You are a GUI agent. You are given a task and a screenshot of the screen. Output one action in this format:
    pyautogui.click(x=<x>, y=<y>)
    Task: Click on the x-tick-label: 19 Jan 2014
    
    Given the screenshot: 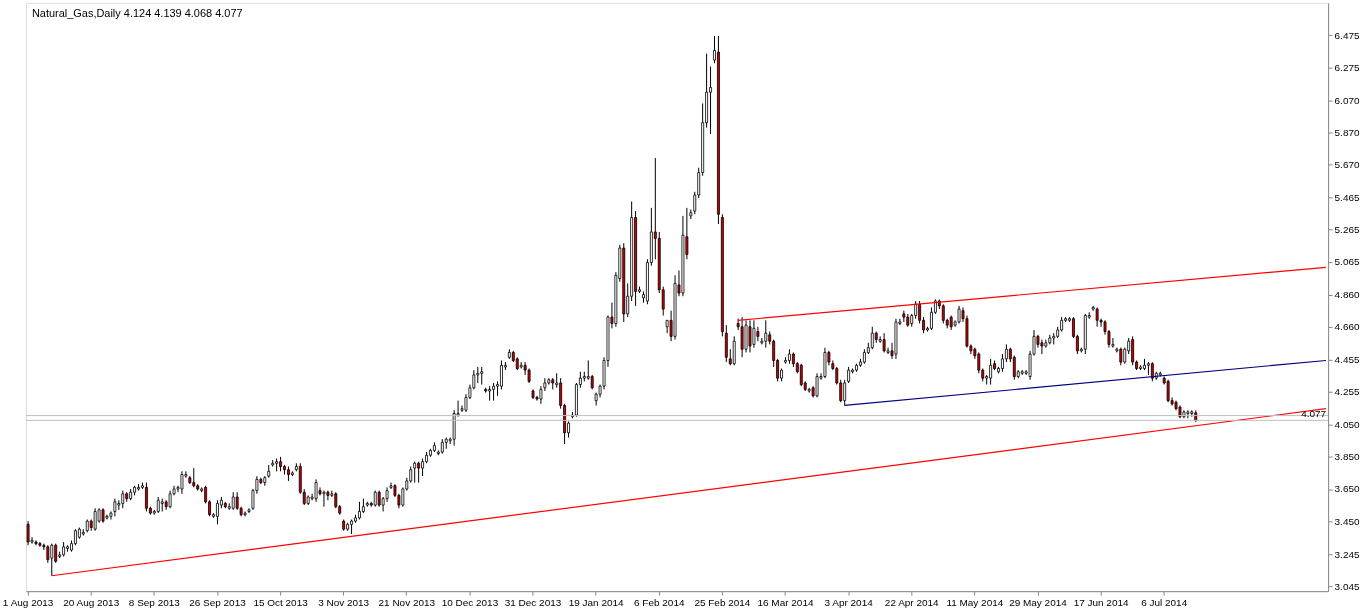 What is the action you would take?
    pyautogui.click(x=596, y=602)
    